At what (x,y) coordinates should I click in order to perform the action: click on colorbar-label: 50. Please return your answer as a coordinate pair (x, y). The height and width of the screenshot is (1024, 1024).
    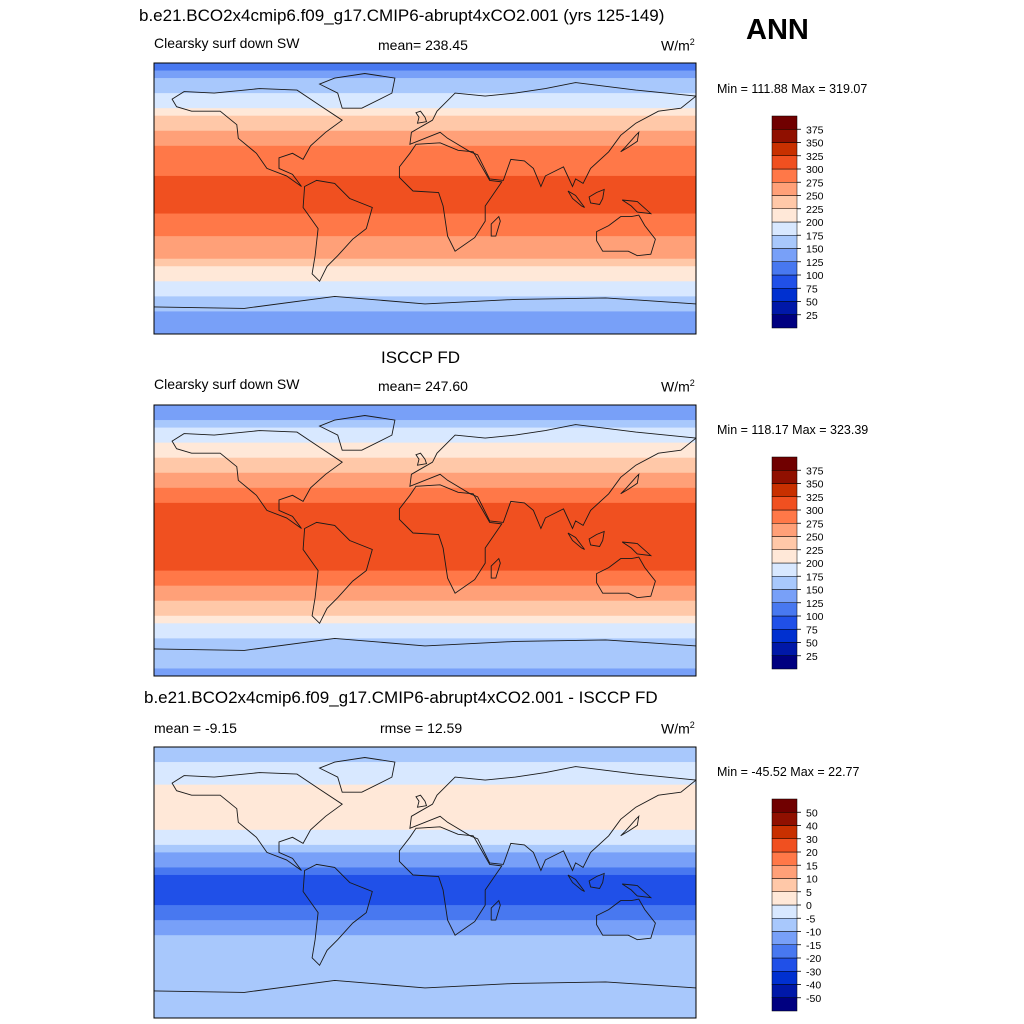
    Looking at the image, I should click on (812, 813).